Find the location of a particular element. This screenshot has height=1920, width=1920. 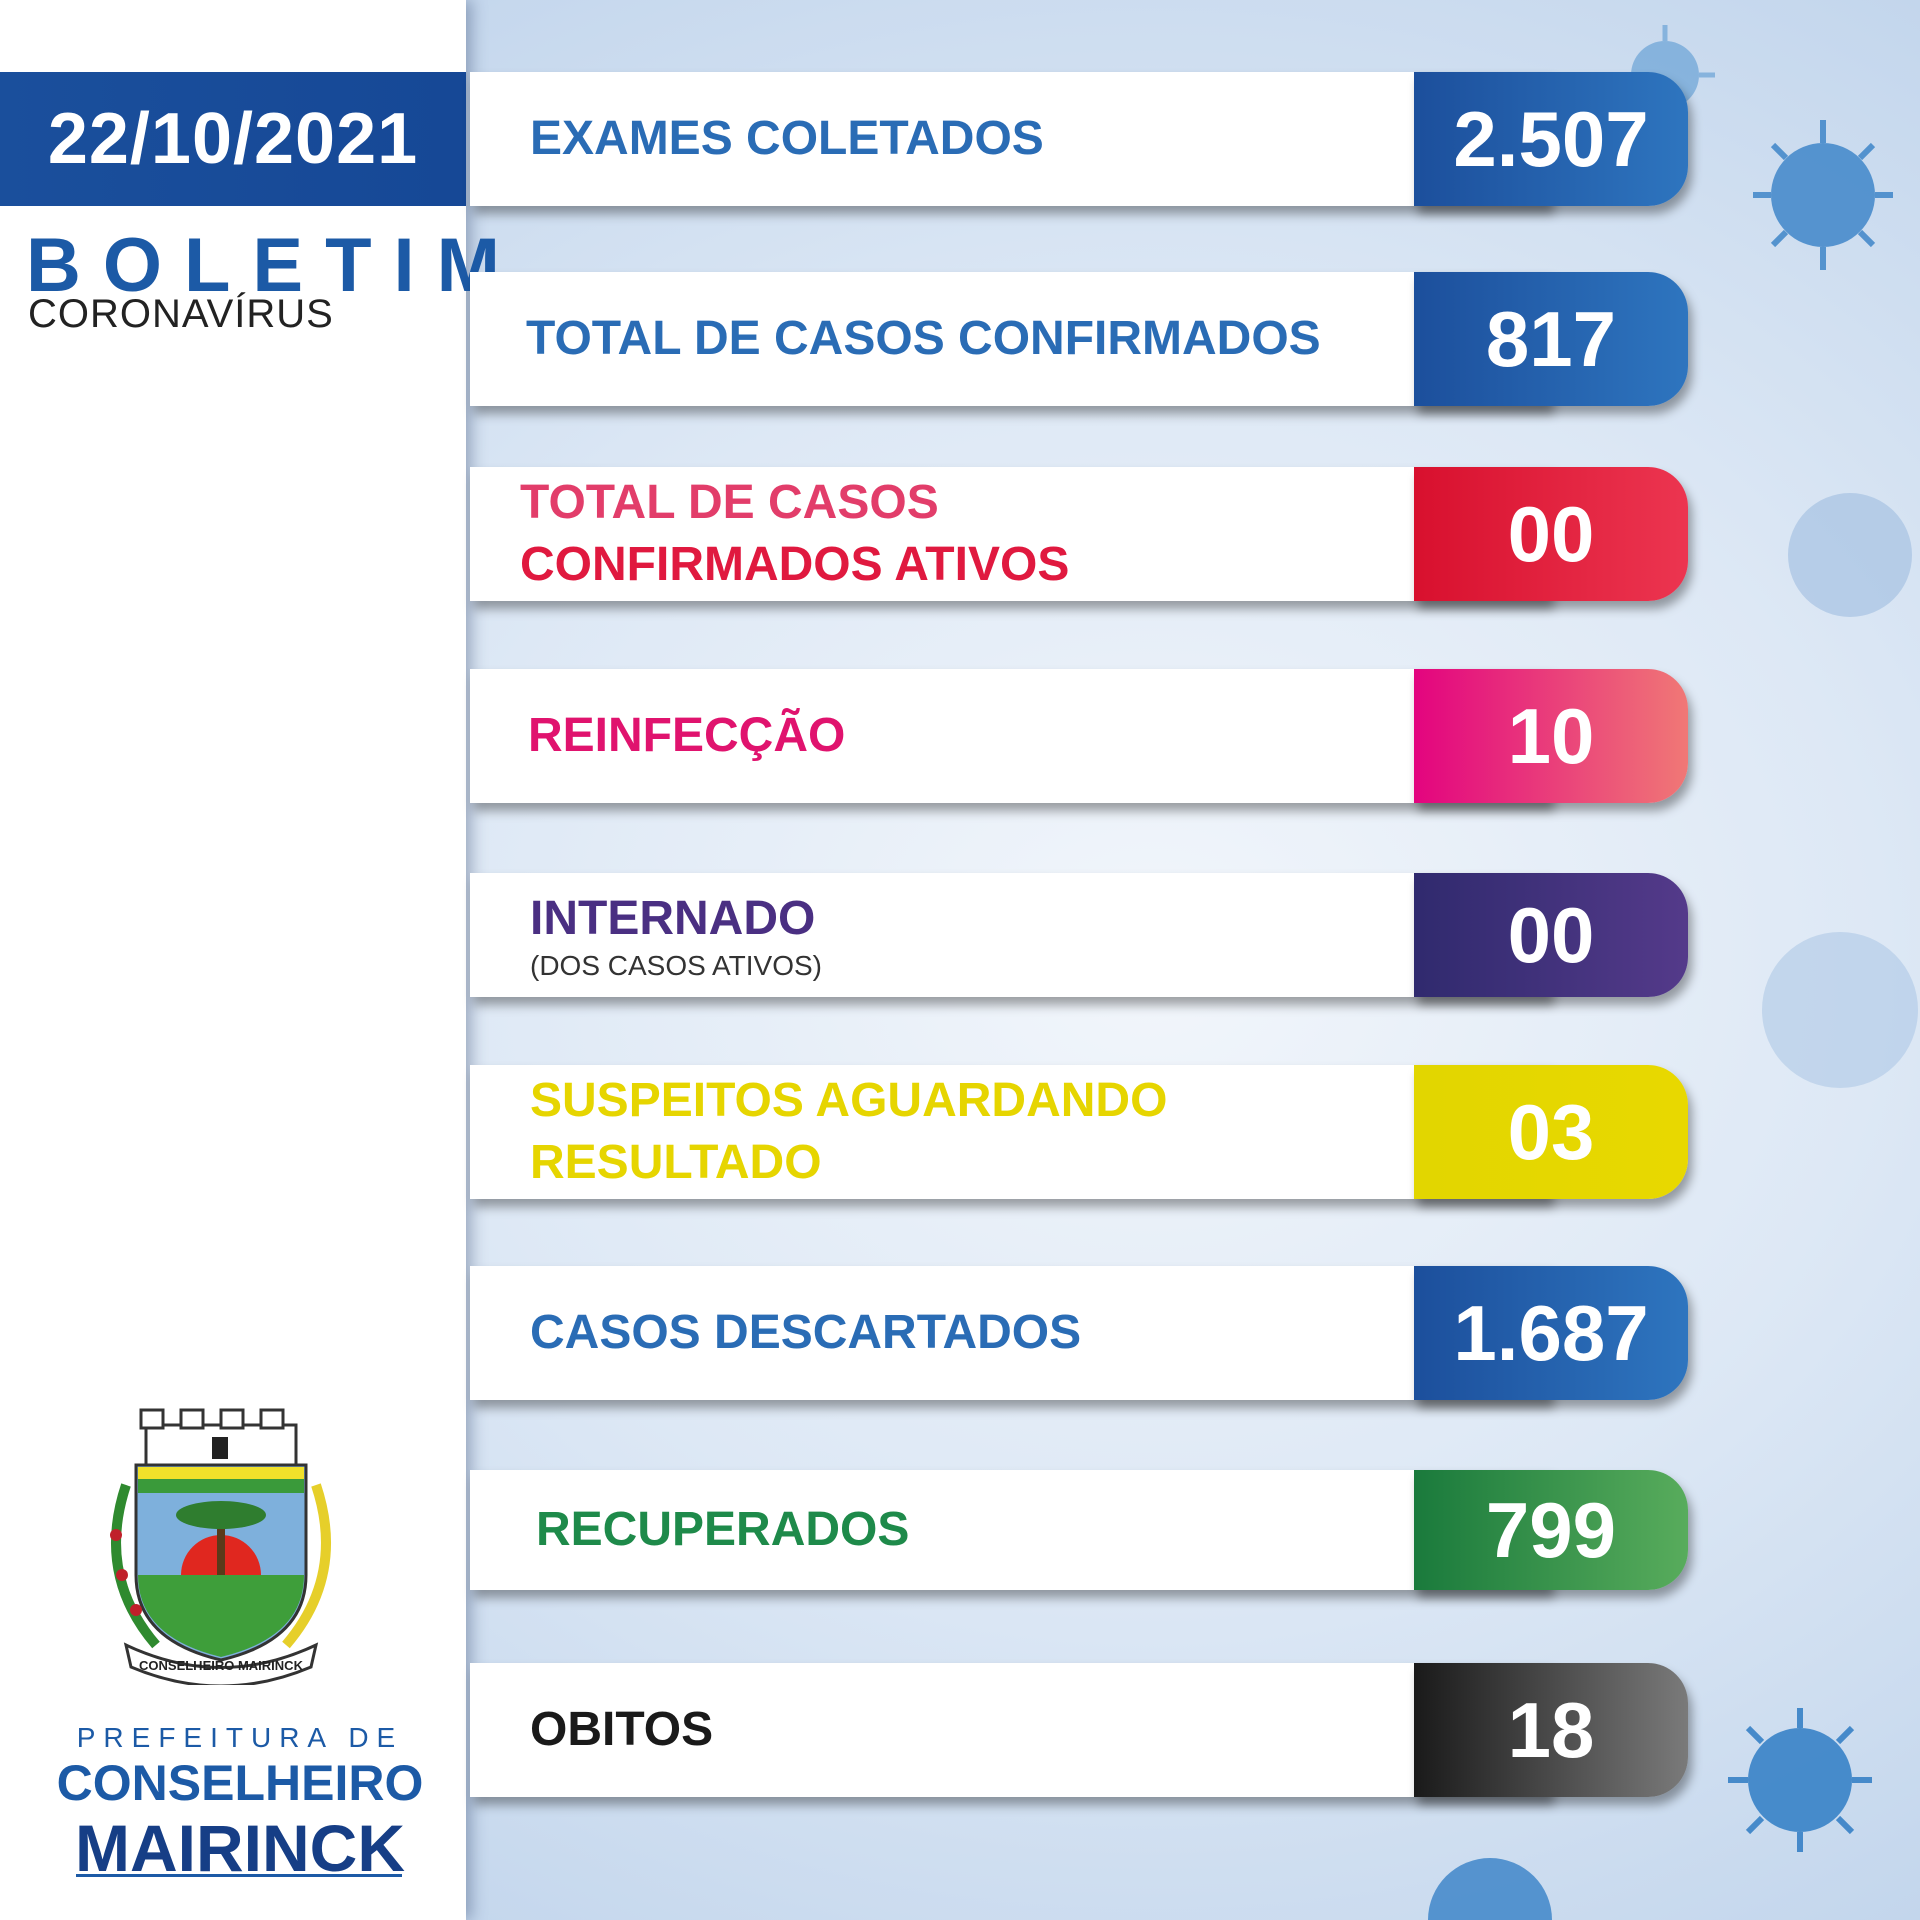

stat-row-ativos: TOTAL DE CASOS CONFIRMADOS ATIVOS 00 is located at coordinates (1079, 534).